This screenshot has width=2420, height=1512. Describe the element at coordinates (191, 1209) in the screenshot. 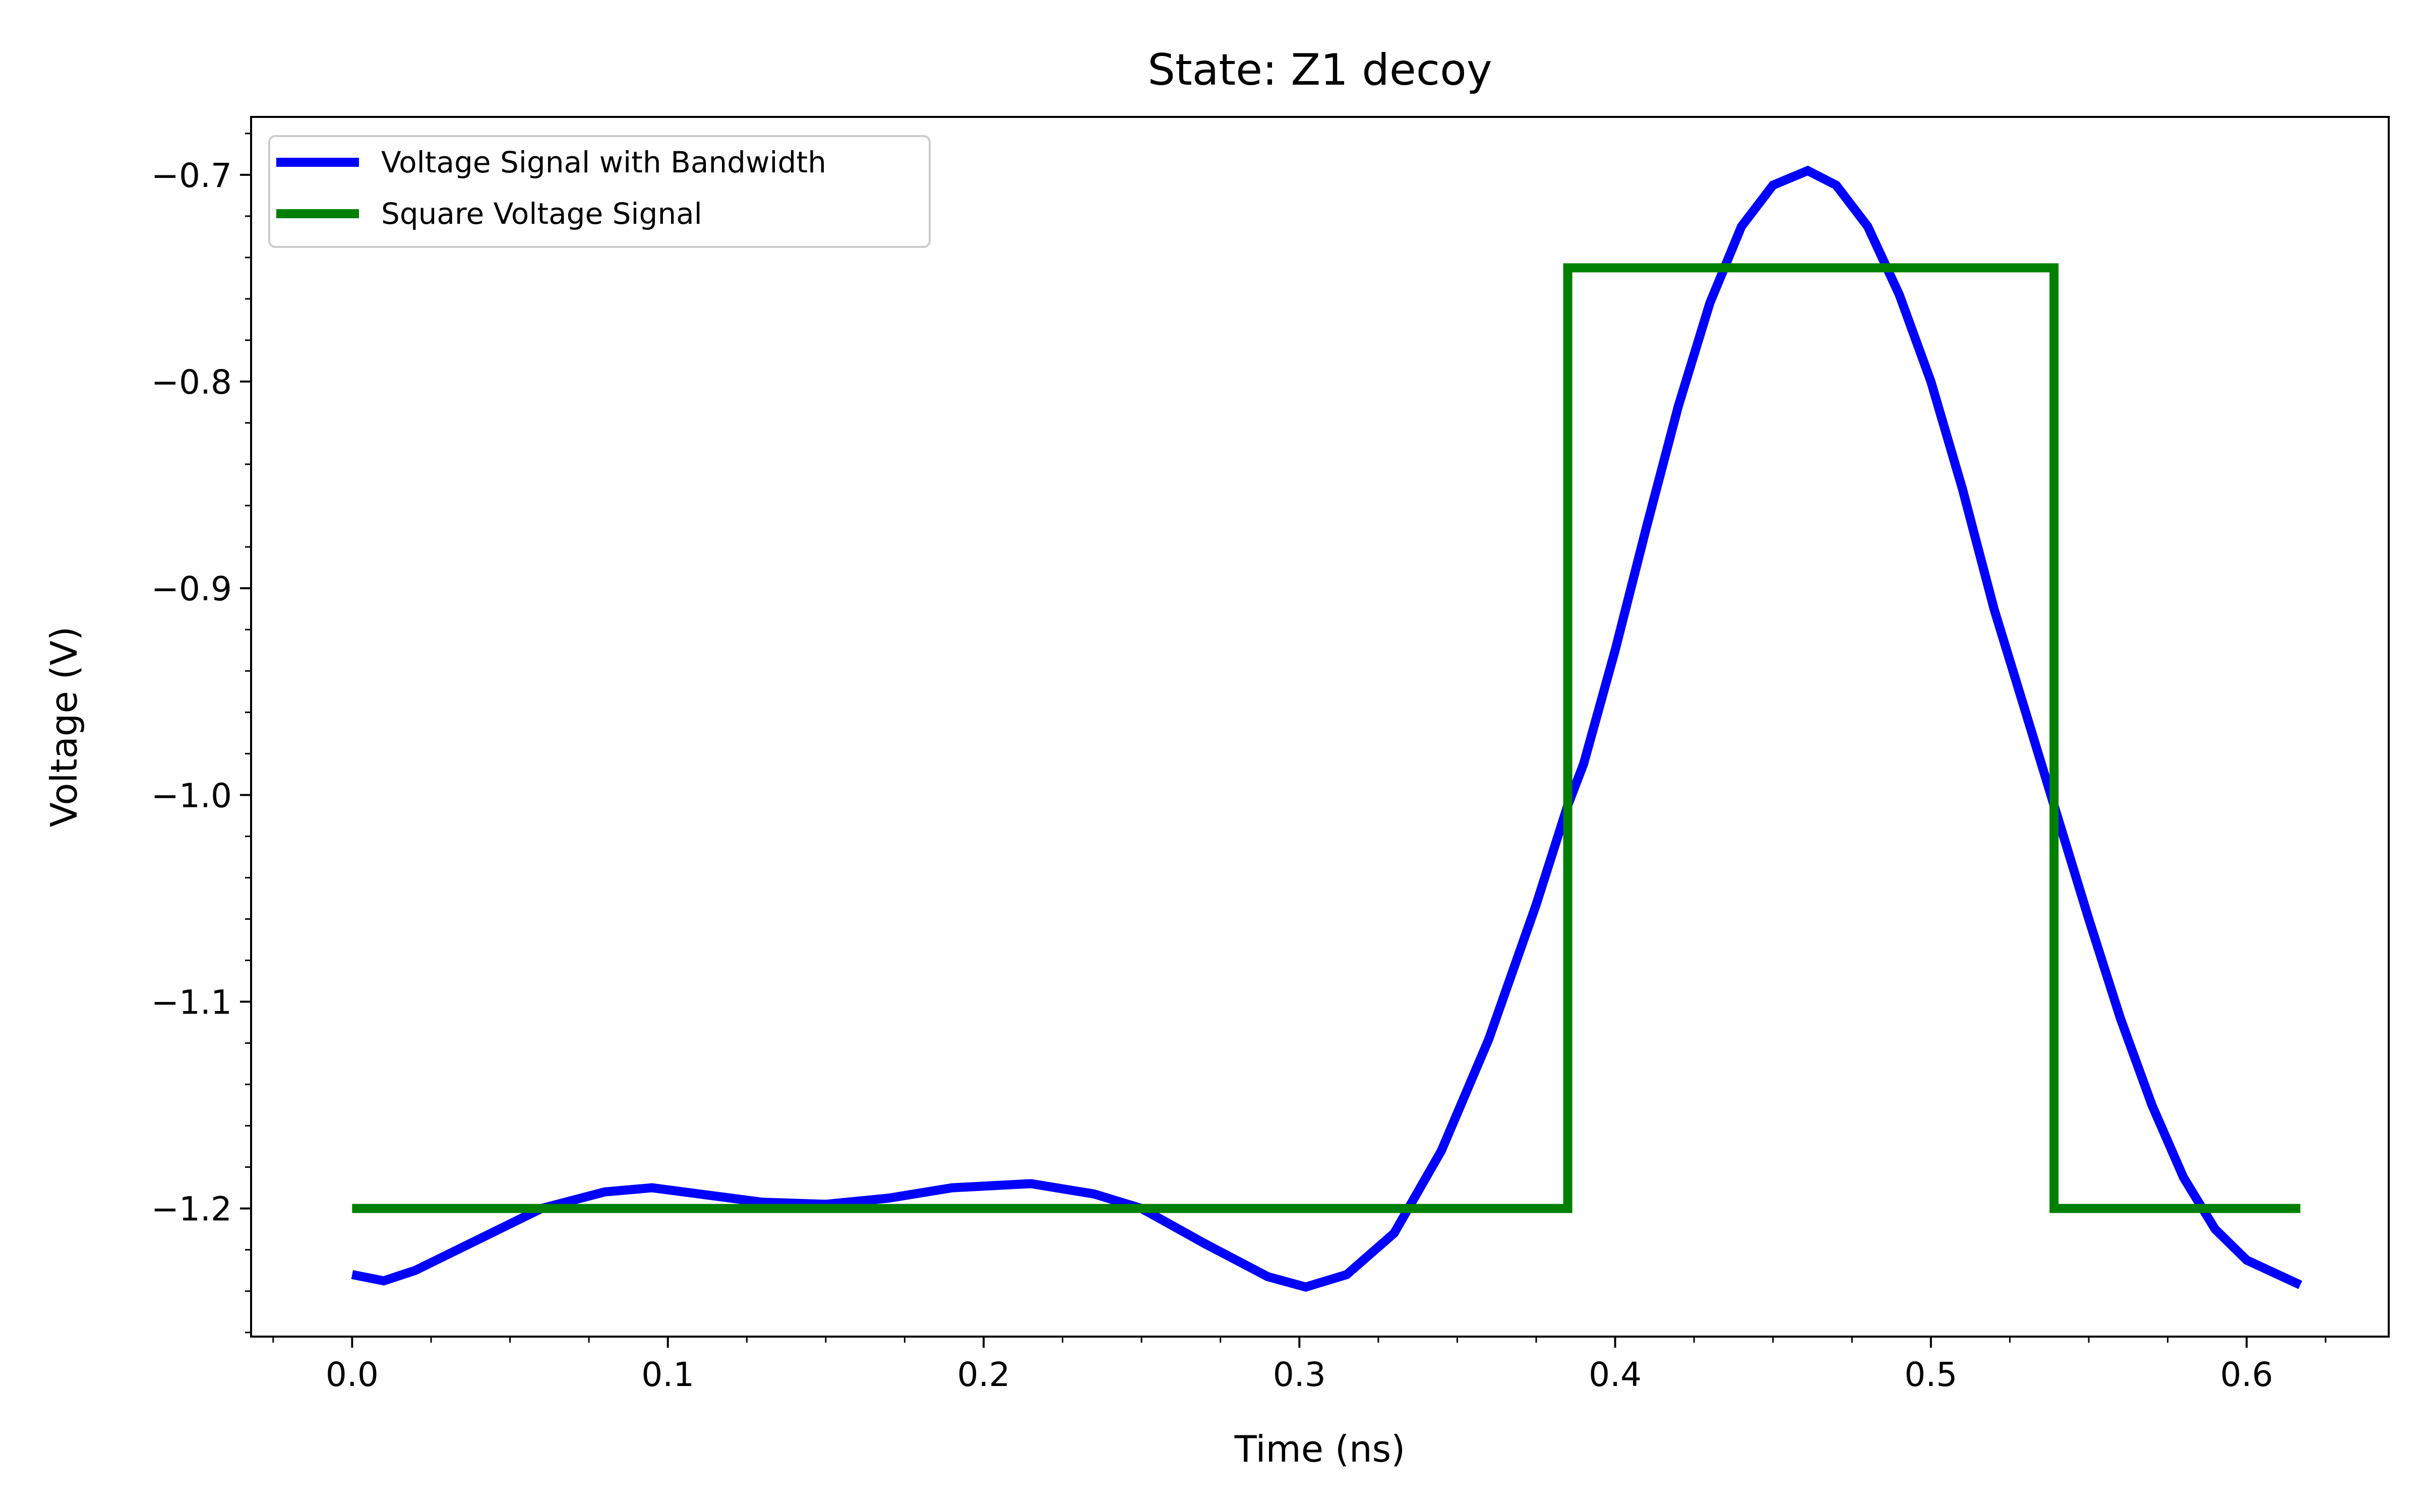

I see `y-tick-label: −1.2` at that location.